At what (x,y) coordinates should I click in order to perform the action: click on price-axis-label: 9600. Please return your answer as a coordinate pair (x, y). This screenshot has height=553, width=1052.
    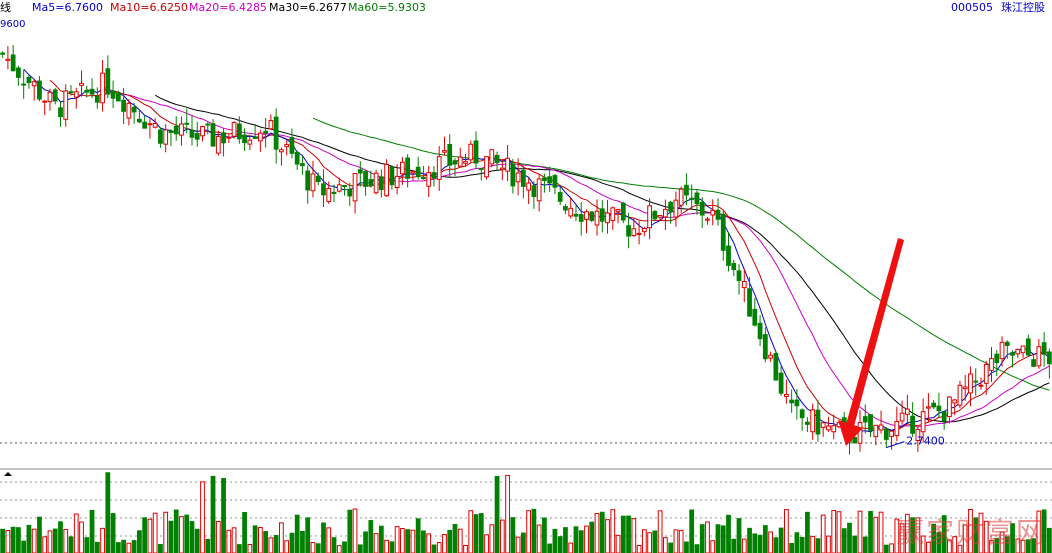
    Looking at the image, I should click on (13, 24).